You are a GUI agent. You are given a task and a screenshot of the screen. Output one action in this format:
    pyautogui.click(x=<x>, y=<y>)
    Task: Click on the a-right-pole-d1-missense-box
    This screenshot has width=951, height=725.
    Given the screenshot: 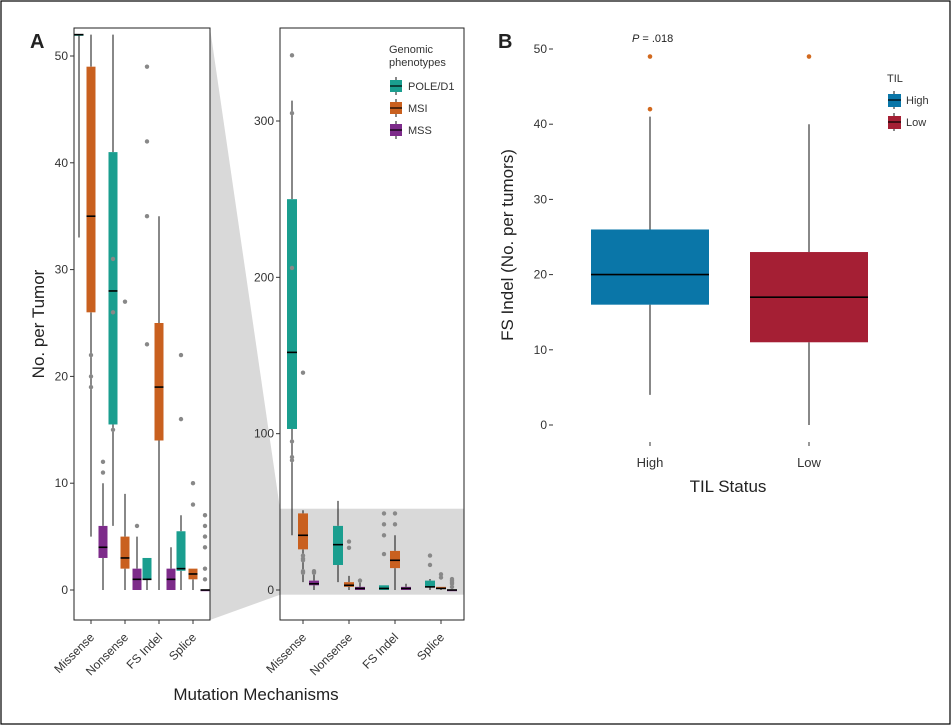 What is the action you would take?
    pyautogui.click(x=292, y=314)
    